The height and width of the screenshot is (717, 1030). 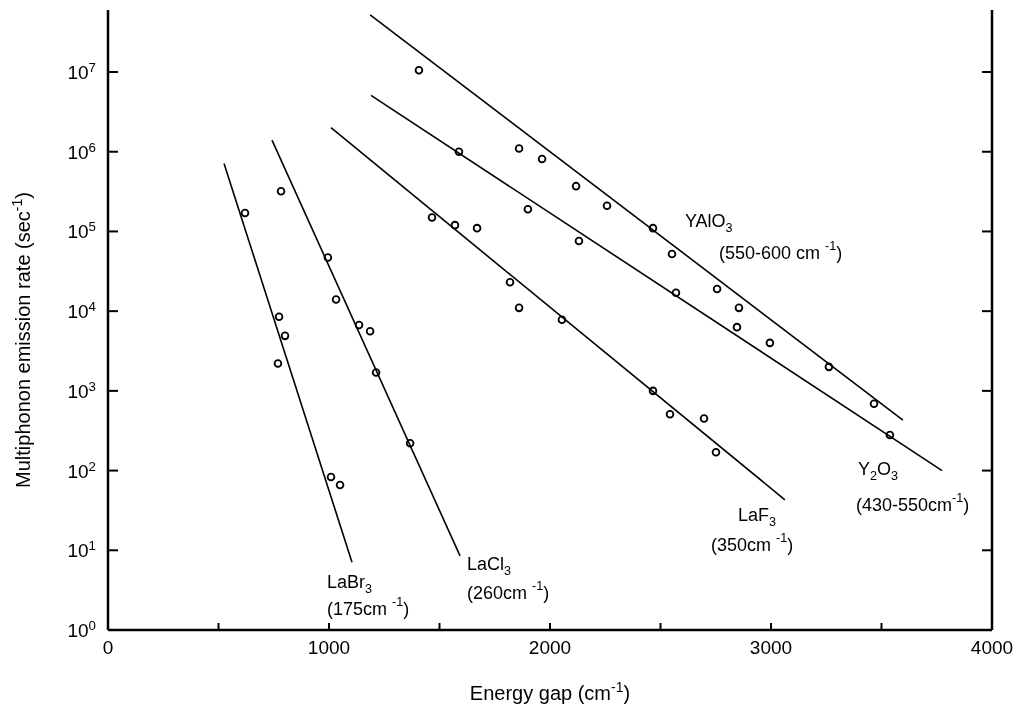 I want to click on y-tick-label: 10$^{6}$, so click(x=81, y=151).